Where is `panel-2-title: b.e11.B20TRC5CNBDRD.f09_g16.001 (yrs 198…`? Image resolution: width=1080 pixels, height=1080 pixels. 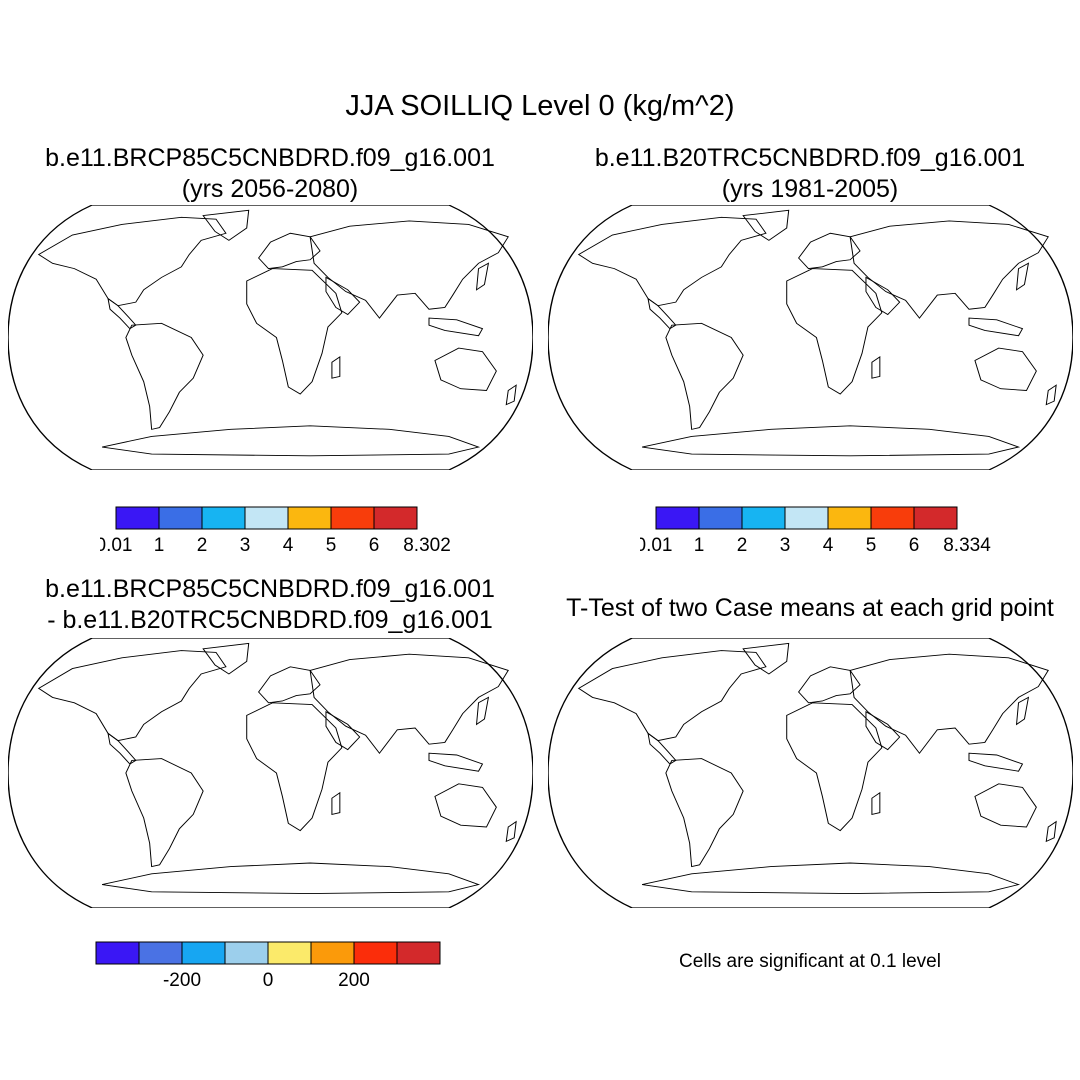
panel-2-title: b.e11.B20TRC5CNBDRD.f09_g16.001 (yrs 198… is located at coordinates (810, 174).